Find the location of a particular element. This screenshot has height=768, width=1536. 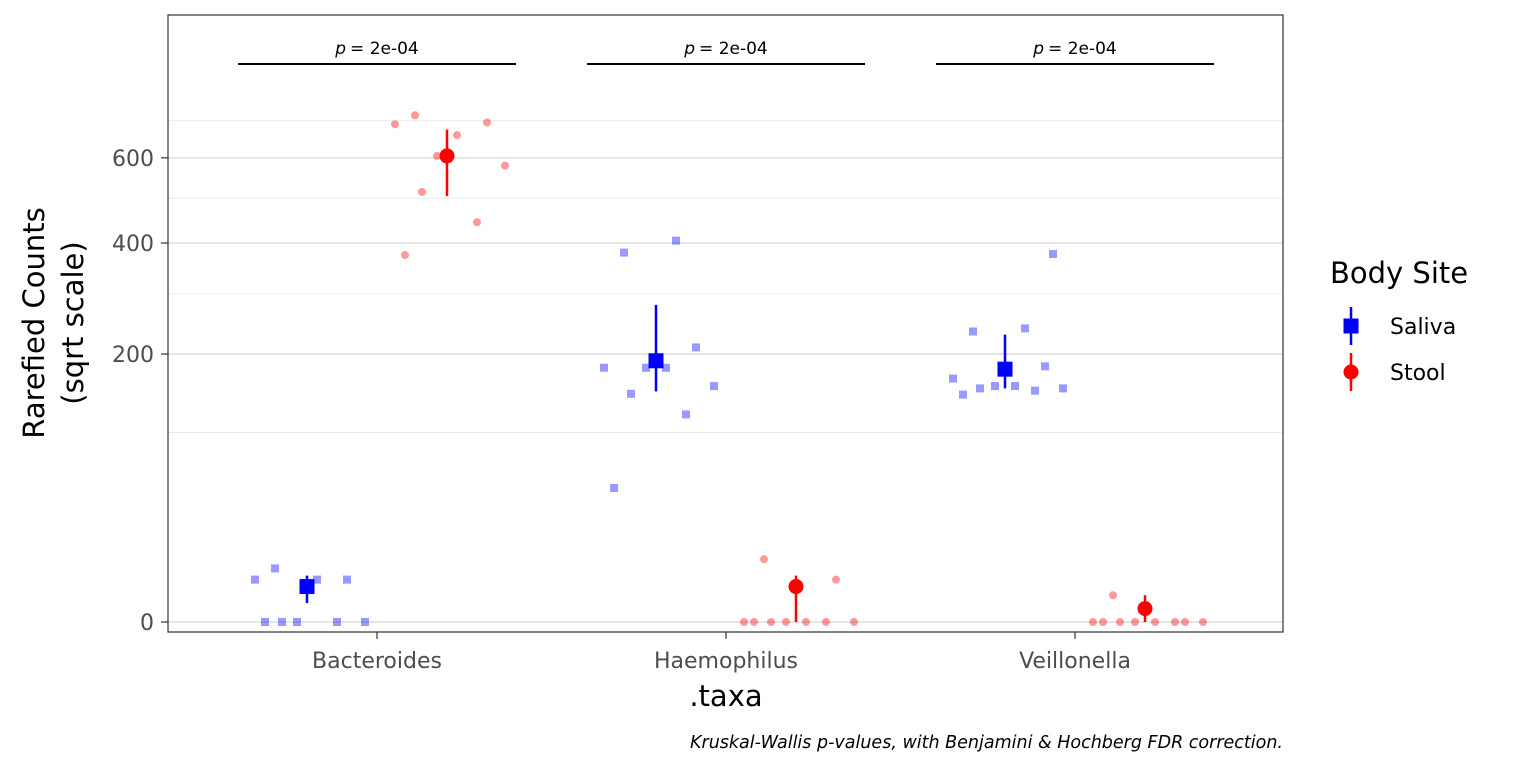

legend: Body Site Saliva Stool is located at coordinates (1399, 323).